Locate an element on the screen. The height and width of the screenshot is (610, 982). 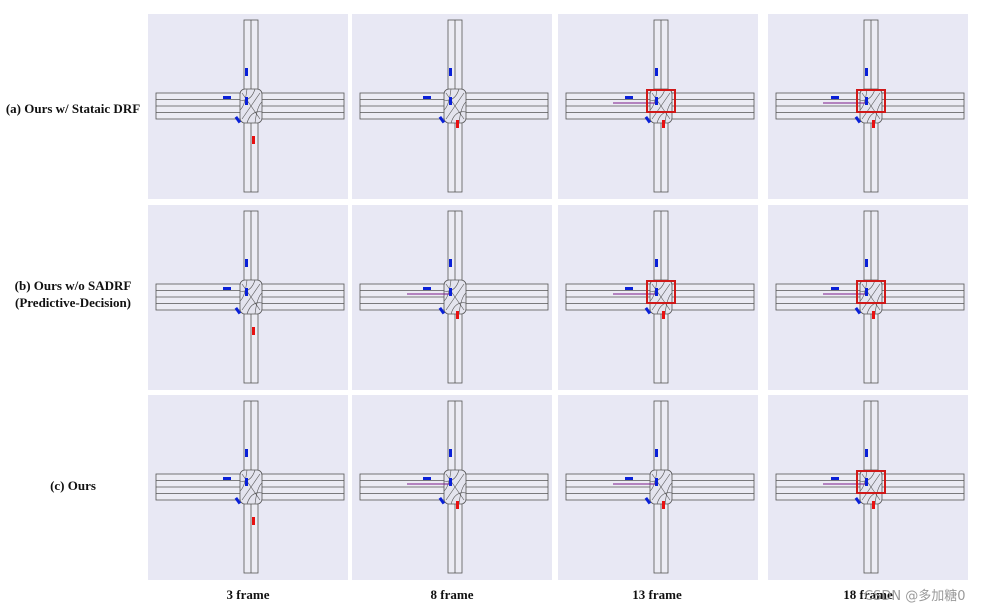
panel-row2-col0 is located at coordinates (248, 487).